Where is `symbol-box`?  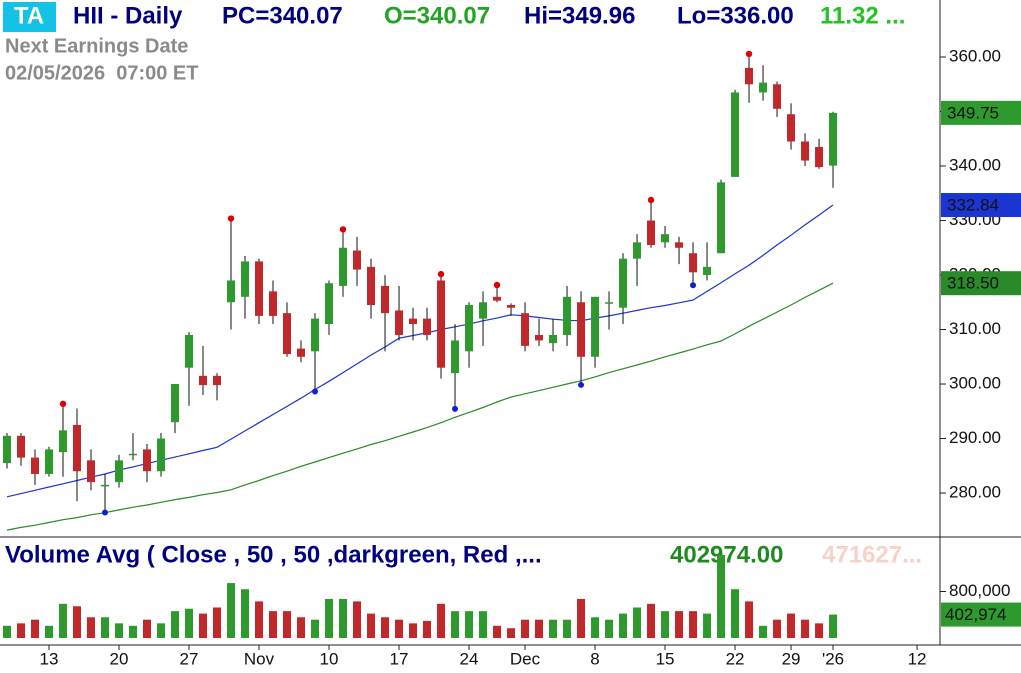 symbol-box is located at coordinates (29, 17).